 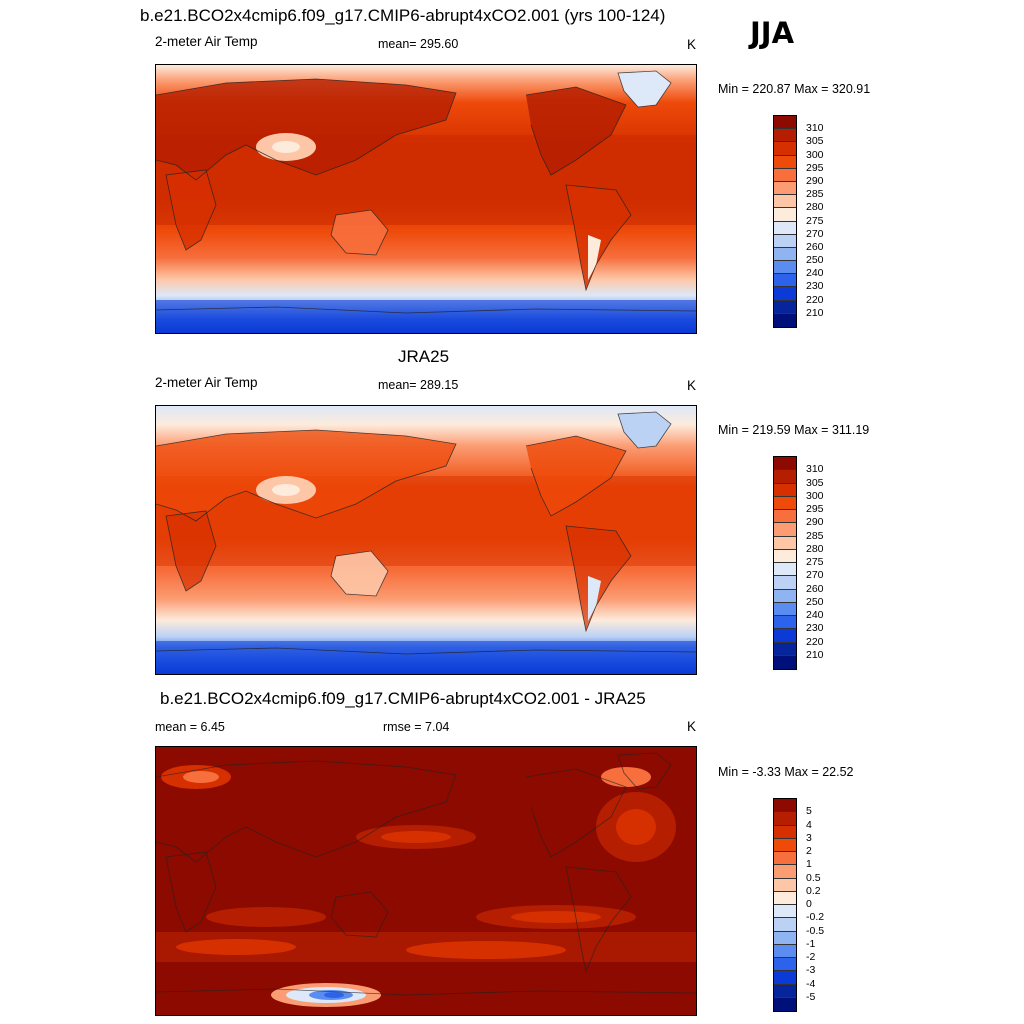 What do you see at coordinates (815, 207) in the screenshot?
I see `colorbar-tick-label: 280` at bounding box center [815, 207].